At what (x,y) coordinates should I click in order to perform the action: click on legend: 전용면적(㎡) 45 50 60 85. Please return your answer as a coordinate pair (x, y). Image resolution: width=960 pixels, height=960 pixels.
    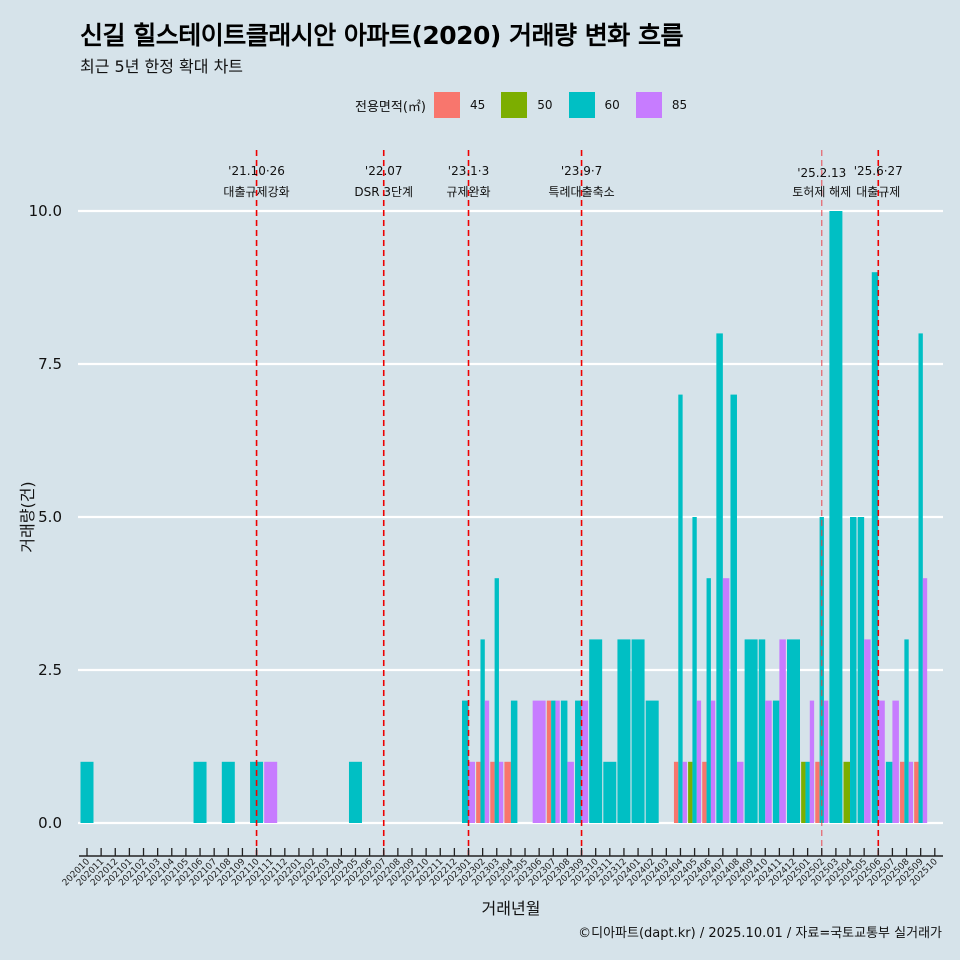
    Looking at the image, I should click on (529, 105).